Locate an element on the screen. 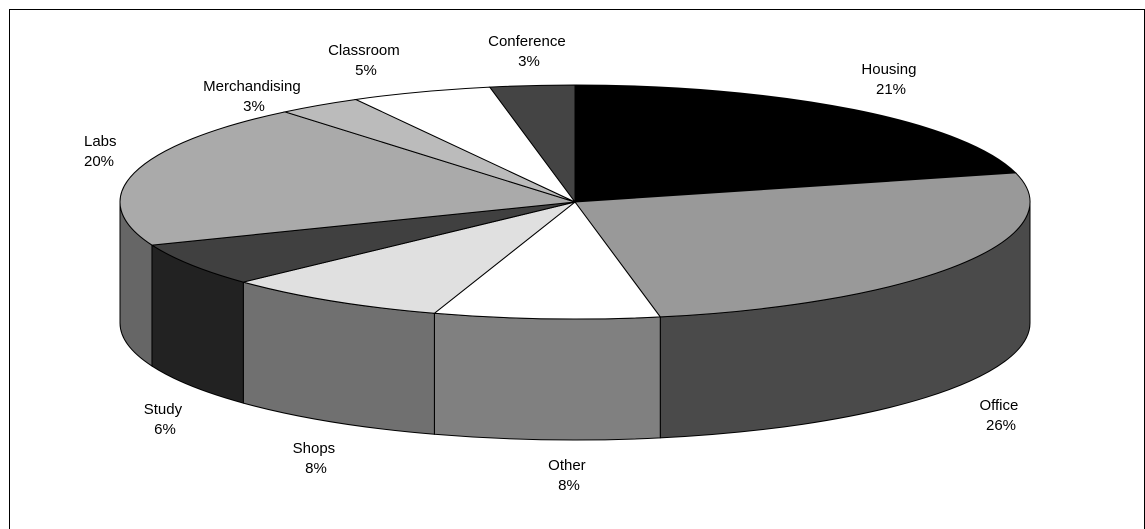 The image size is (1145, 529). label-study: Study 6% is located at coordinates (165, 419).